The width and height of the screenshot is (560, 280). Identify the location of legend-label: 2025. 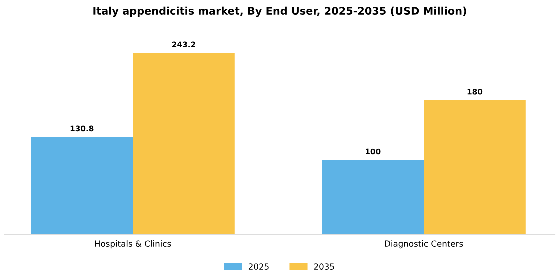
(258, 267).